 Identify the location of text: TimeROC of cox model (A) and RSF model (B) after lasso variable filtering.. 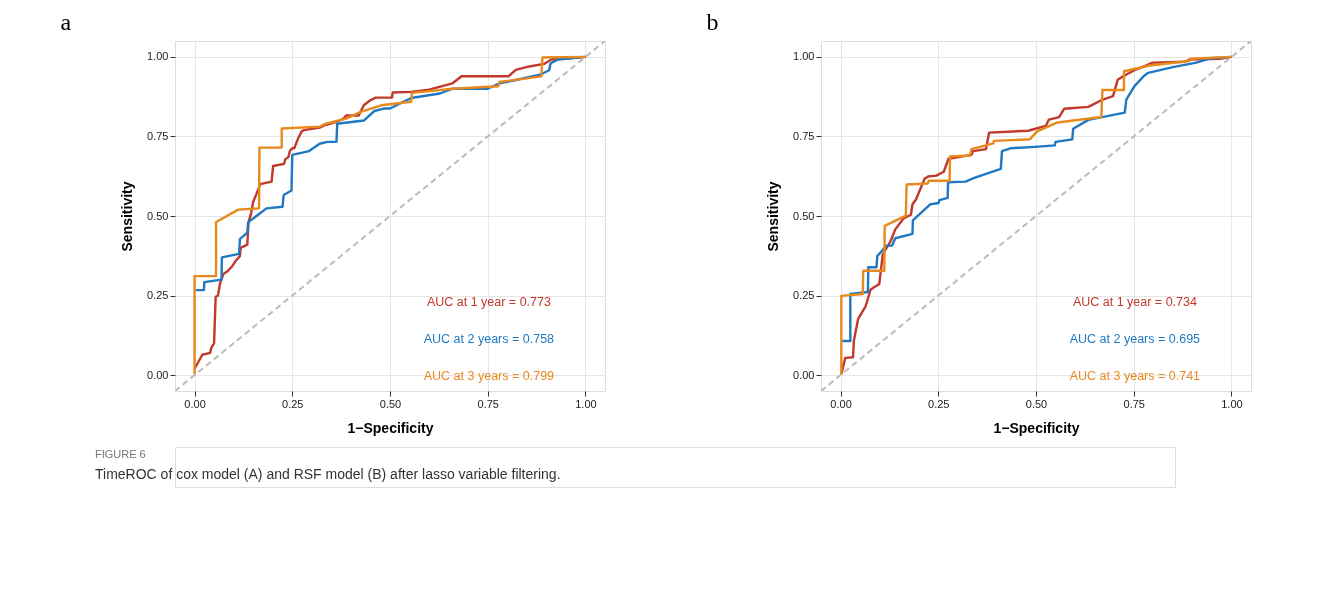
(328, 474).